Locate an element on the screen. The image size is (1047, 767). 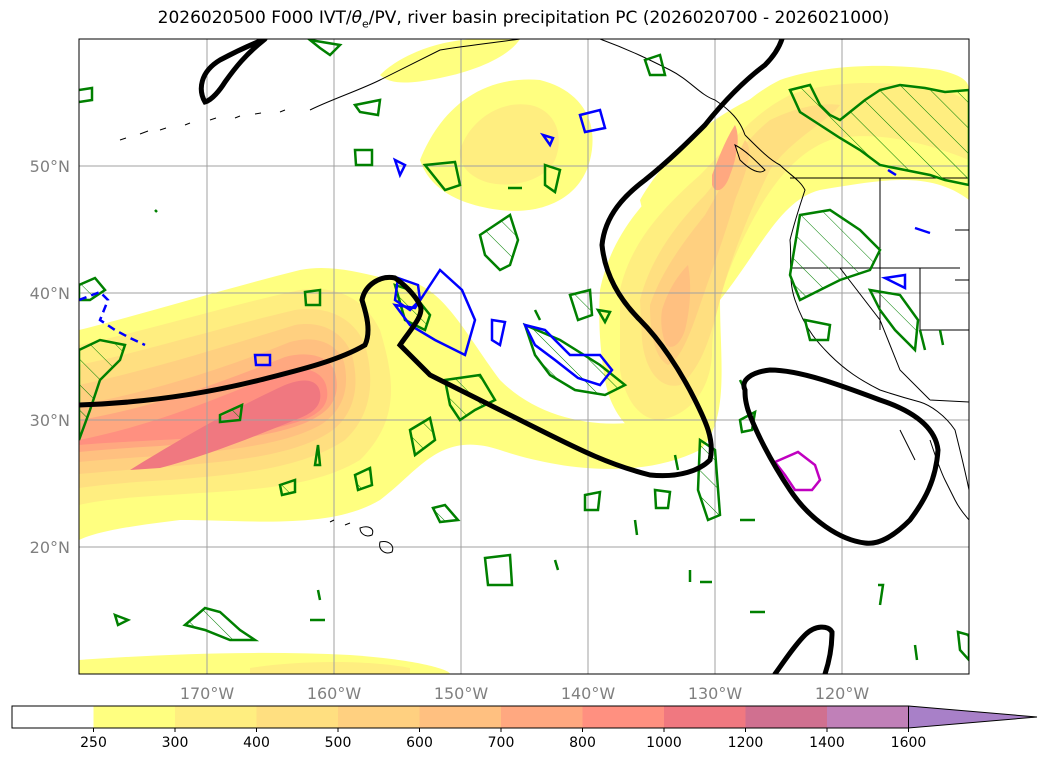
lon-label: 150°W is located at coordinates (461, 693).